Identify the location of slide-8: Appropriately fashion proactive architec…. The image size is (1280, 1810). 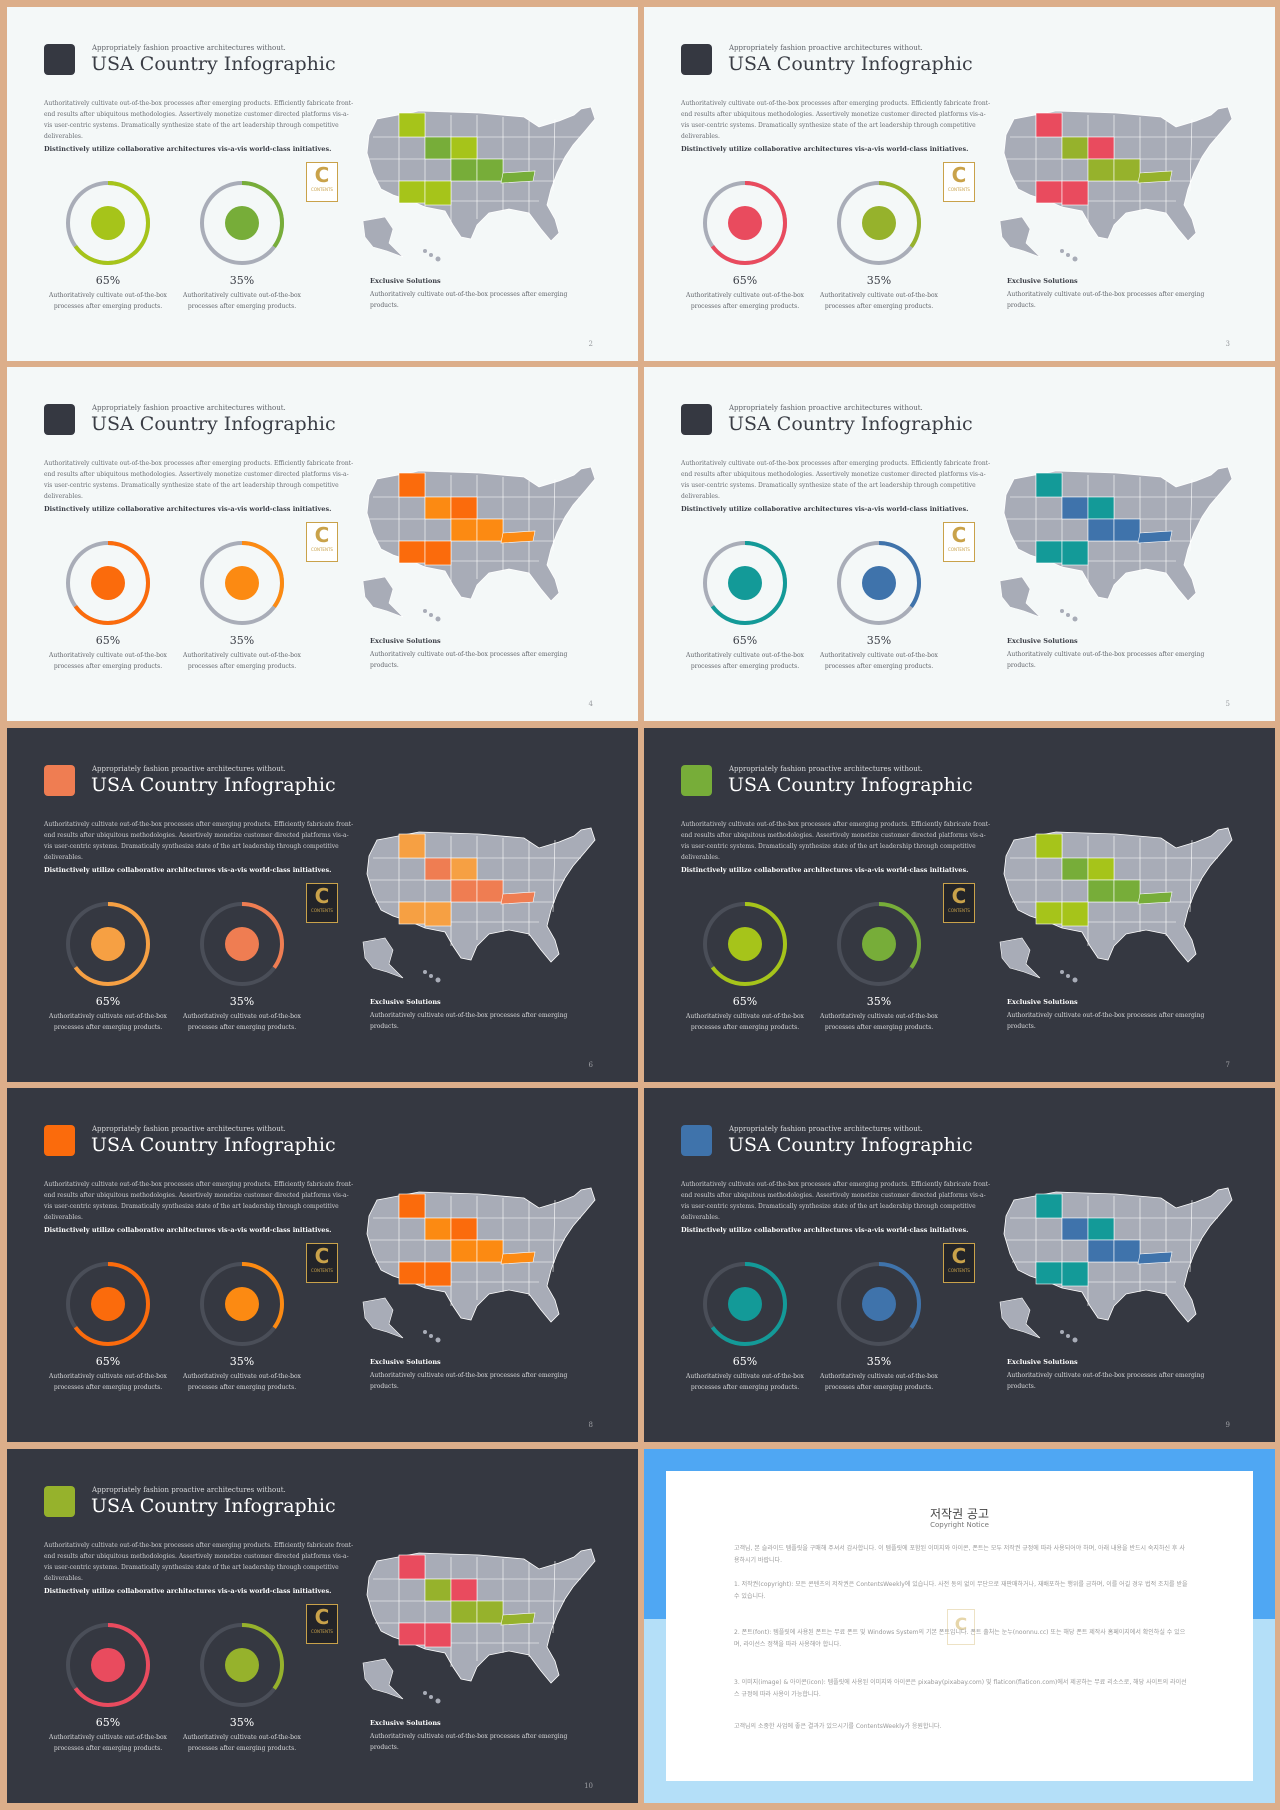
(322, 1265).